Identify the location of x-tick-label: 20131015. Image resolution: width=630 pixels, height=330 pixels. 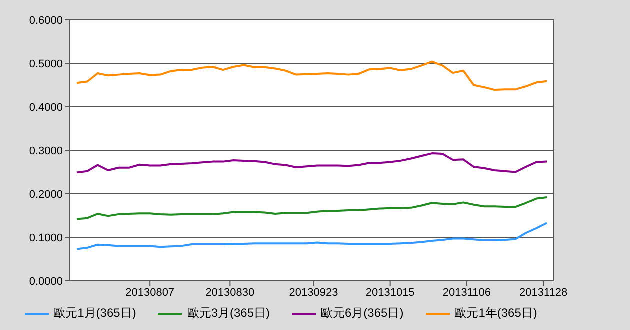
(390, 292).